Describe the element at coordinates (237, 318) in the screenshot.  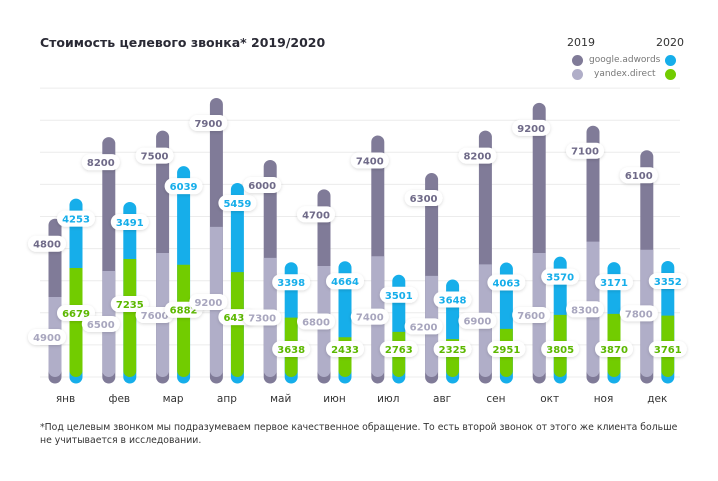
I see `data-label-yandex.direct-2020: 6431` at that location.